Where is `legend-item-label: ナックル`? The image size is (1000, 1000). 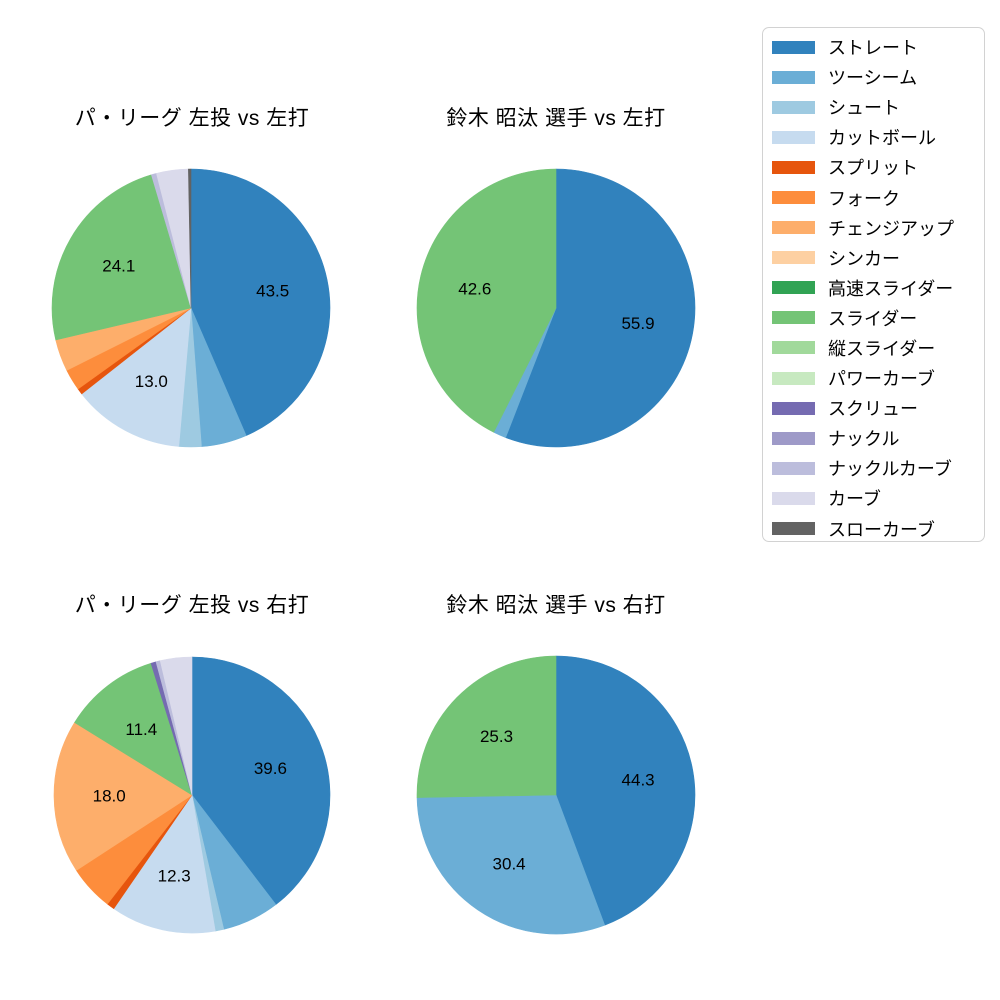 legend-item-label: ナックル is located at coordinates (864, 439).